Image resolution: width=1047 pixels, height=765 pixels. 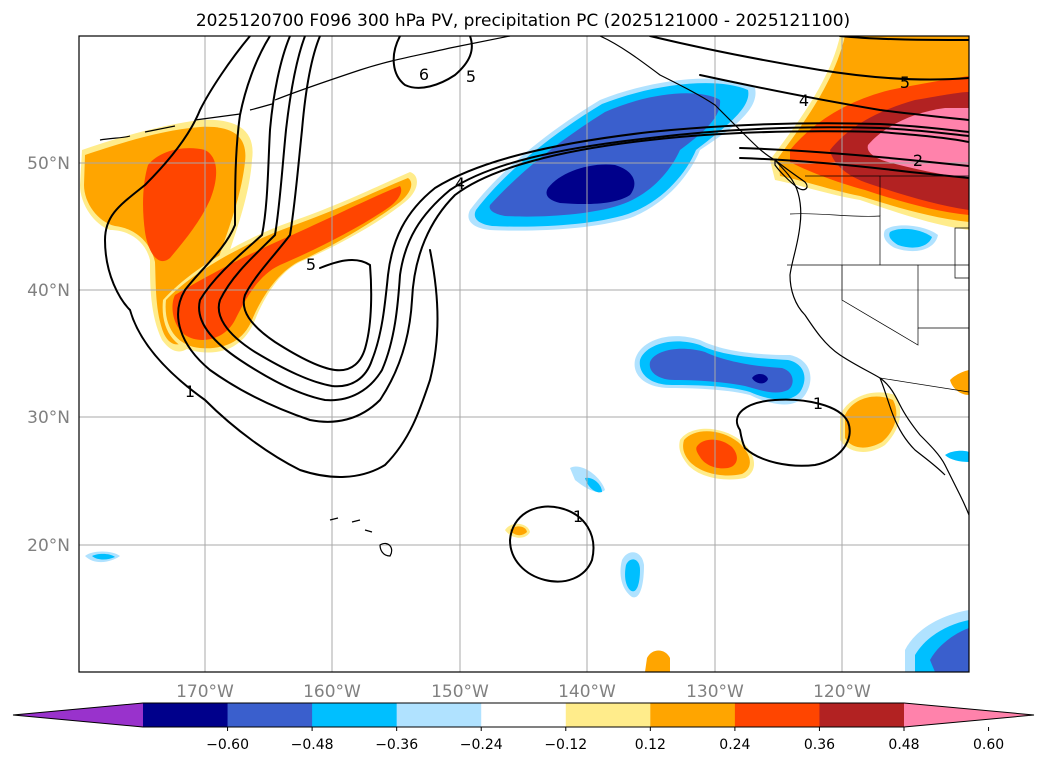 I want to click on precip-negative-cell-east-edge, so click(x=957, y=456).